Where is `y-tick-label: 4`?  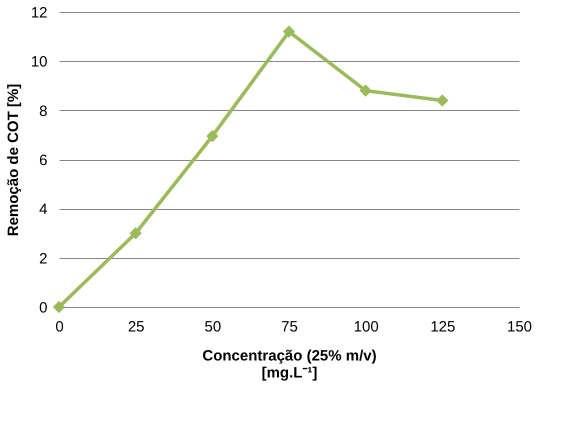
y-tick-label: 4 is located at coordinates (43, 209).